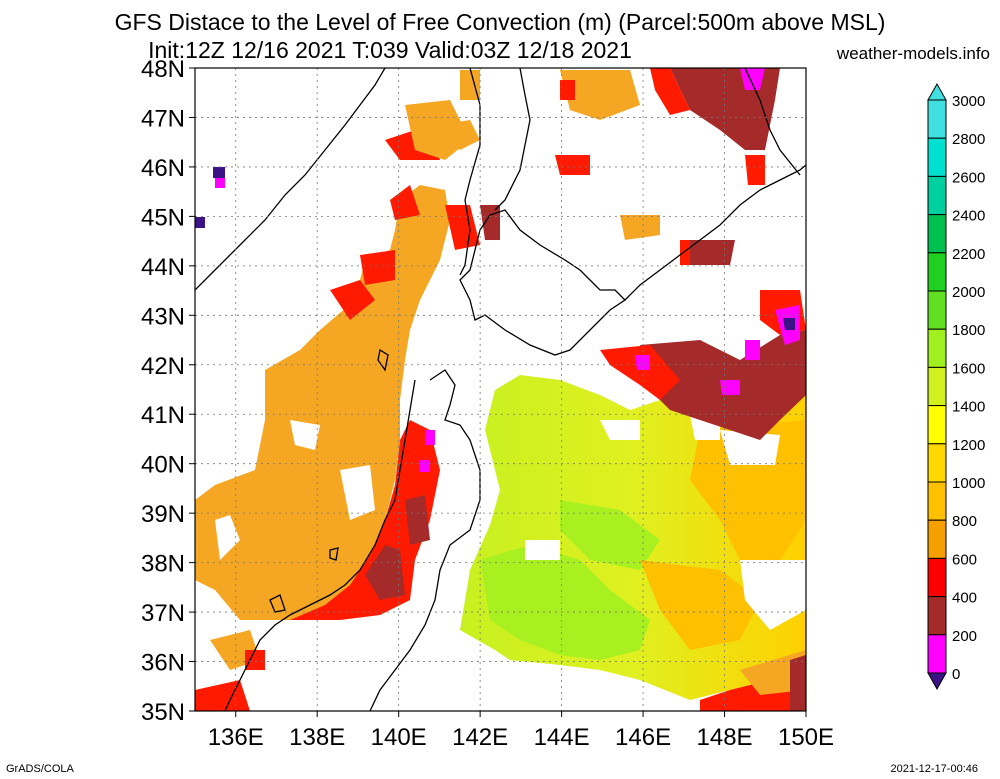  Describe the element at coordinates (968, 407) in the screenshot. I see `colorbar-label: 1400` at that location.